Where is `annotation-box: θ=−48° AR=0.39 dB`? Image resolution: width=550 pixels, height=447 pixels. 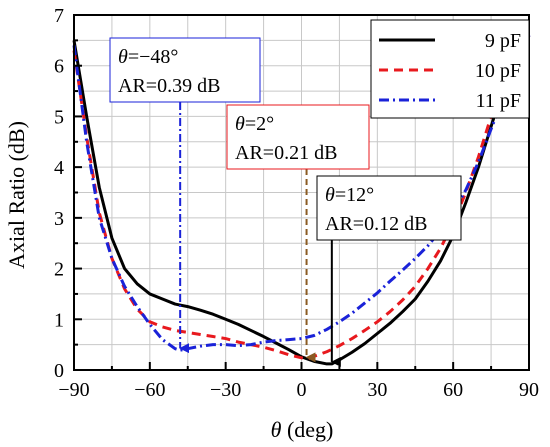 annotation-box: θ=−48° AR=0.39 dB is located at coordinates (185, 70).